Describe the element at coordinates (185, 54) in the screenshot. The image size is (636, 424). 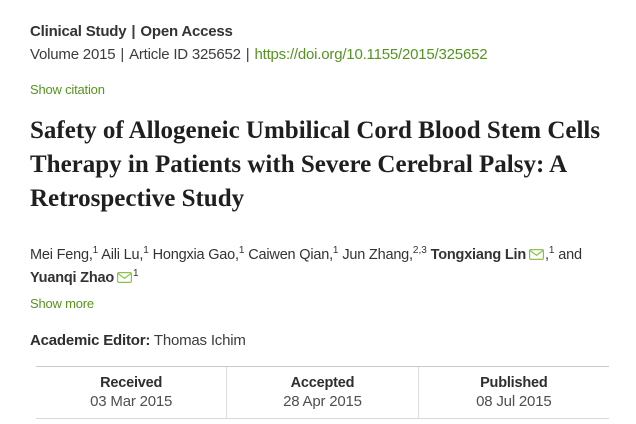
I see `article-id-label: Article ID 325652` at that location.